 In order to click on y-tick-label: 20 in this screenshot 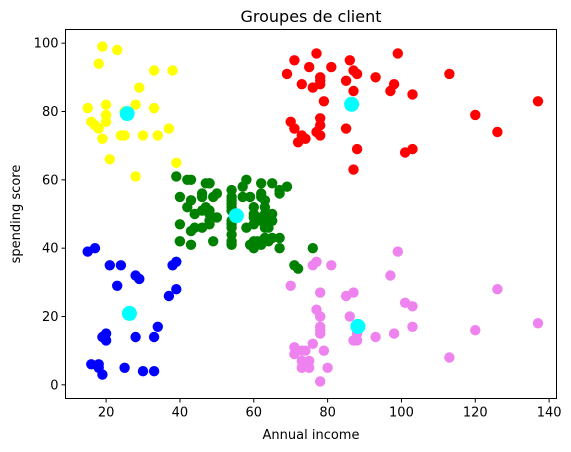, I will do `click(50, 317)`.